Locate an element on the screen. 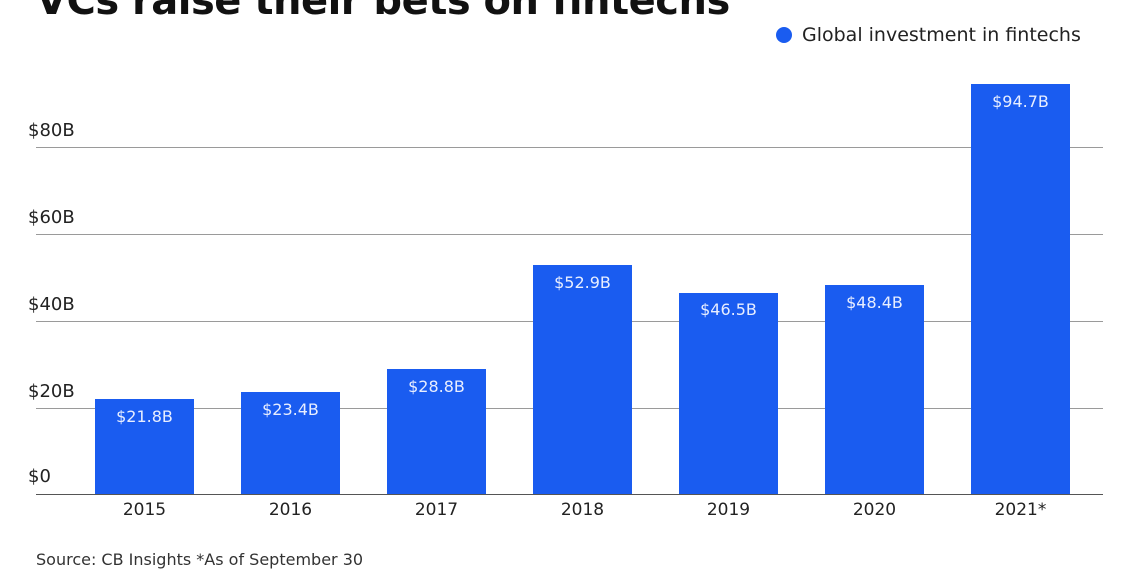 The image size is (1140, 570). y-tick-label: $40B is located at coordinates (51, 304).